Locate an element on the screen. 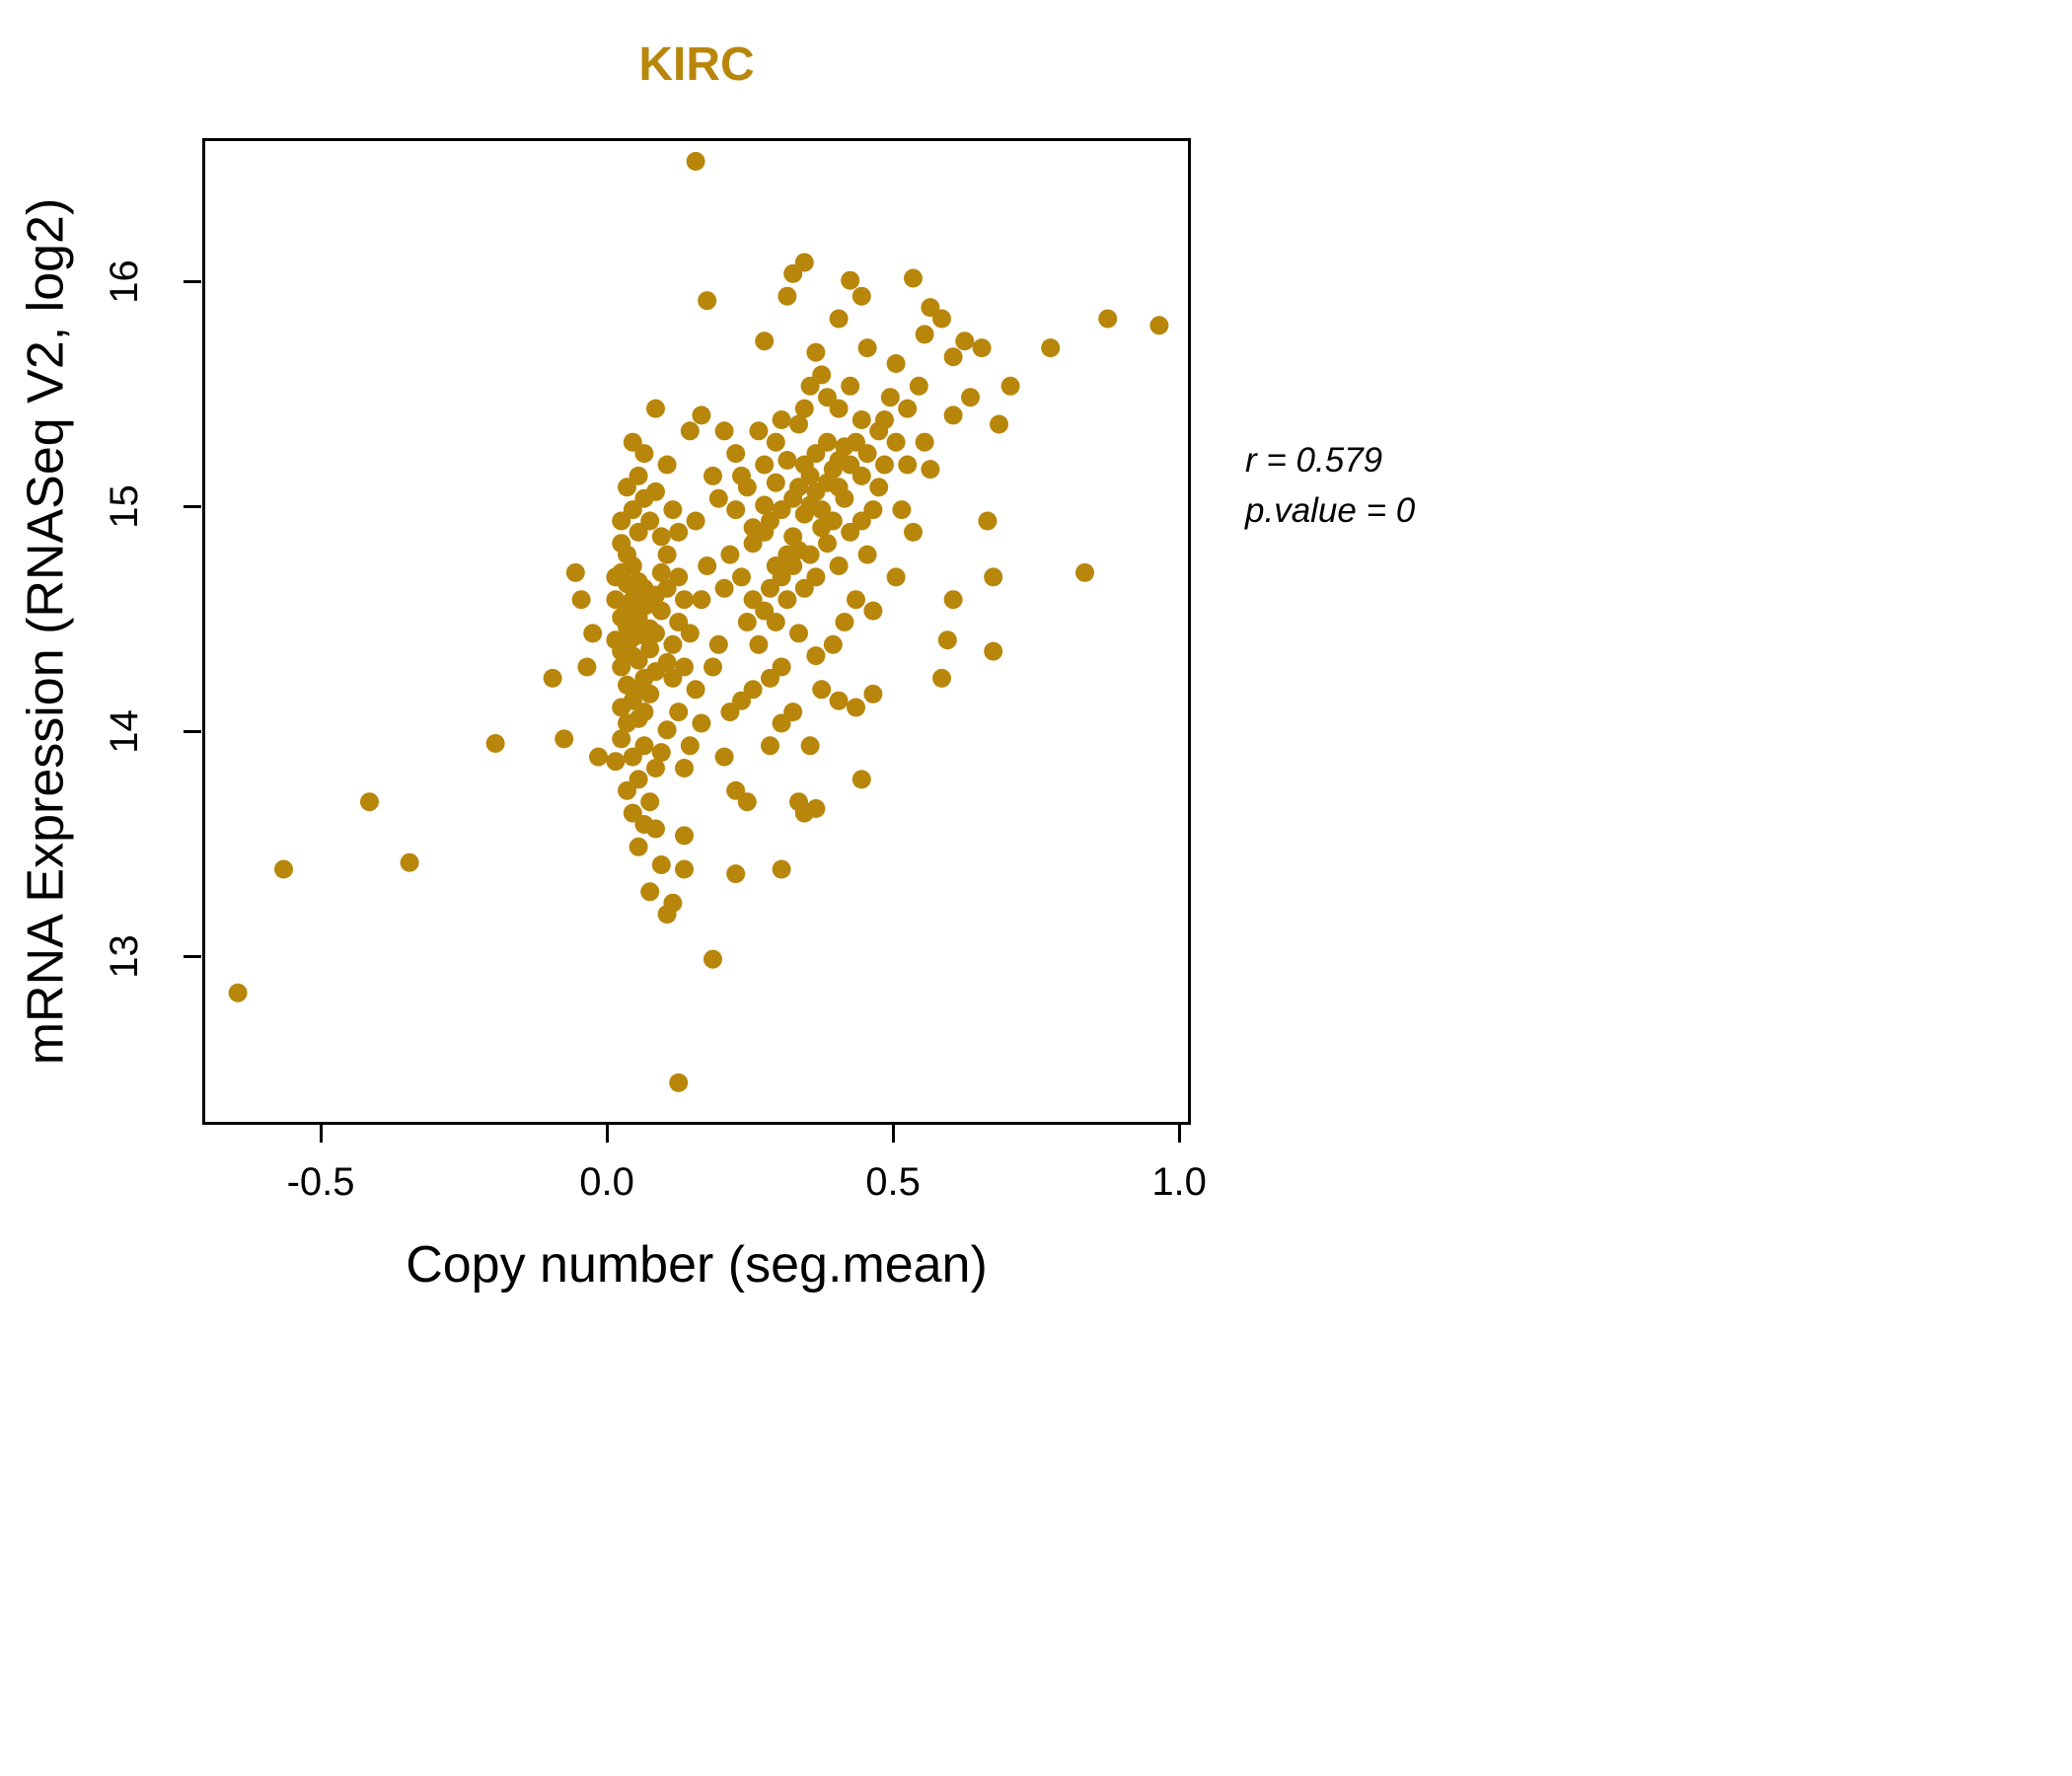 Image resolution: width=2072 pixels, height=1776 pixels. y-tick-label: 13 is located at coordinates (125, 956).